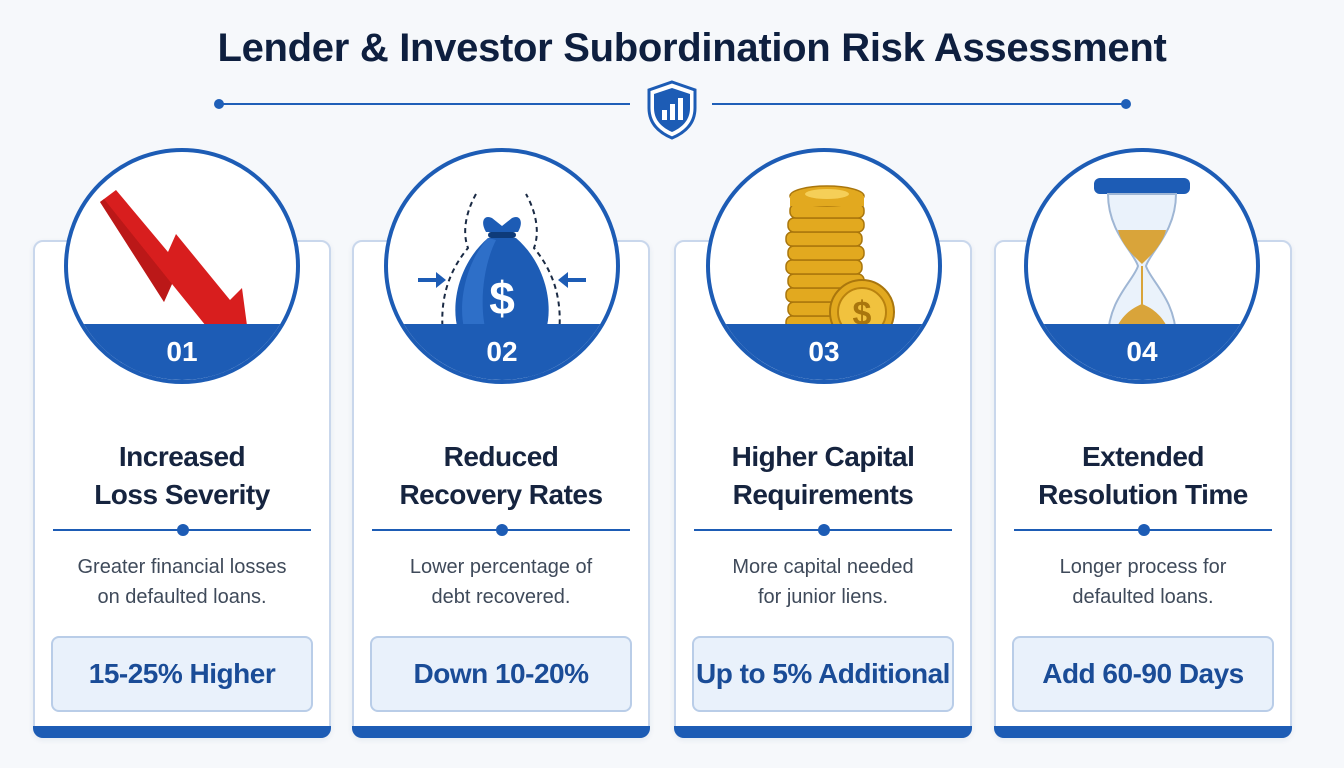 The image size is (1344, 768). What do you see at coordinates (823, 476) in the screenshot?
I see `card-title: Higher Capital Requirements` at bounding box center [823, 476].